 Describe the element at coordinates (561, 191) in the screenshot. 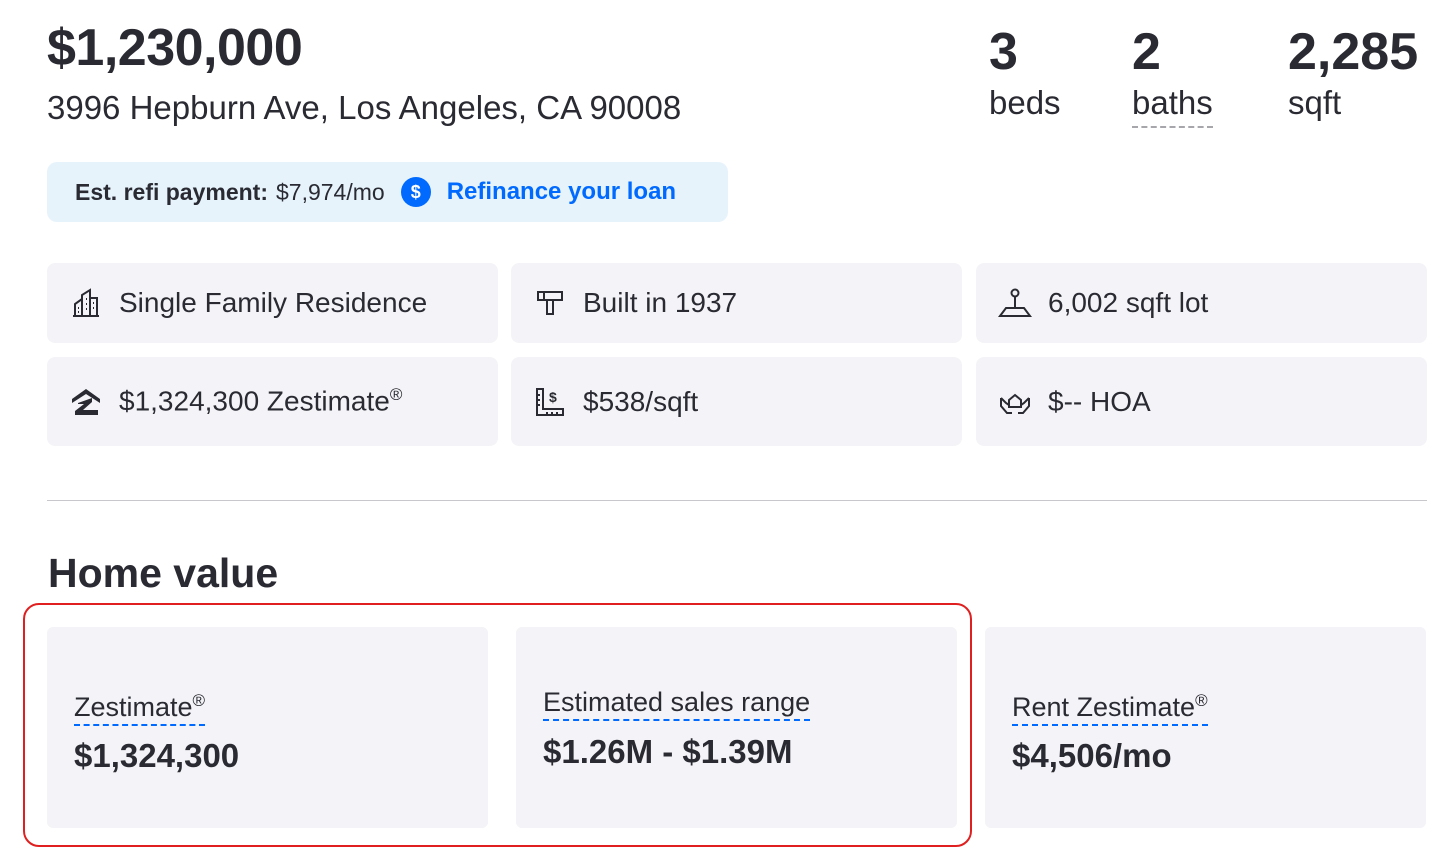

I see `refinance-link: Refinance your loan` at that location.